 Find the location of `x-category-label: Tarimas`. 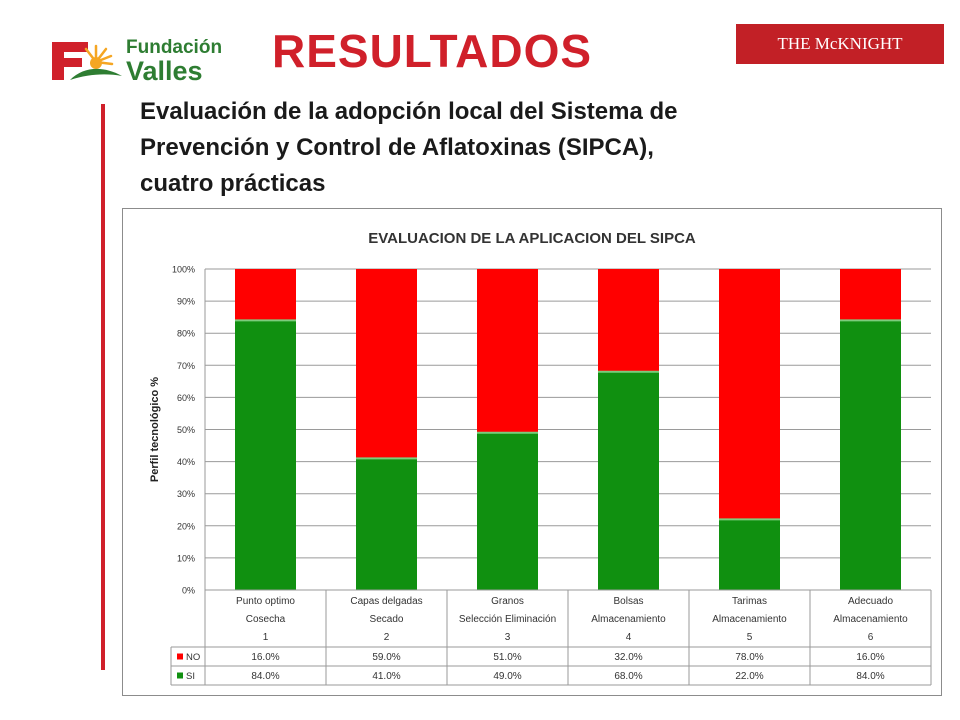

x-category-label: Tarimas is located at coordinates (749, 601).